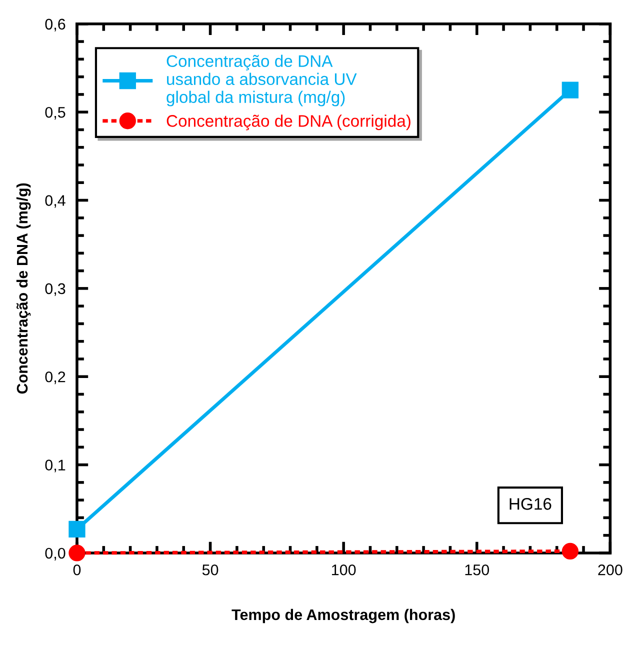 This screenshot has width=631, height=646. Describe the element at coordinates (610, 570) in the screenshot. I see `x-tick-label: 200` at that location.